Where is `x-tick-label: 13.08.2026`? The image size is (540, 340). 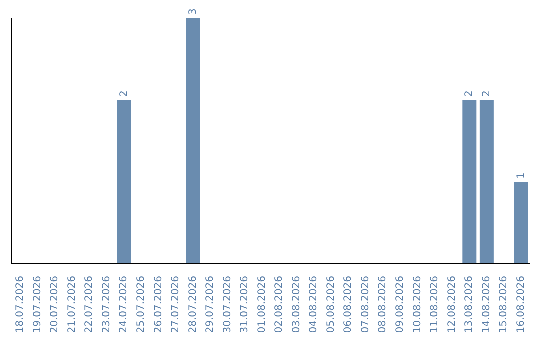
x-tick-label: 13.08.2026 is located at coordinates (470, 305).